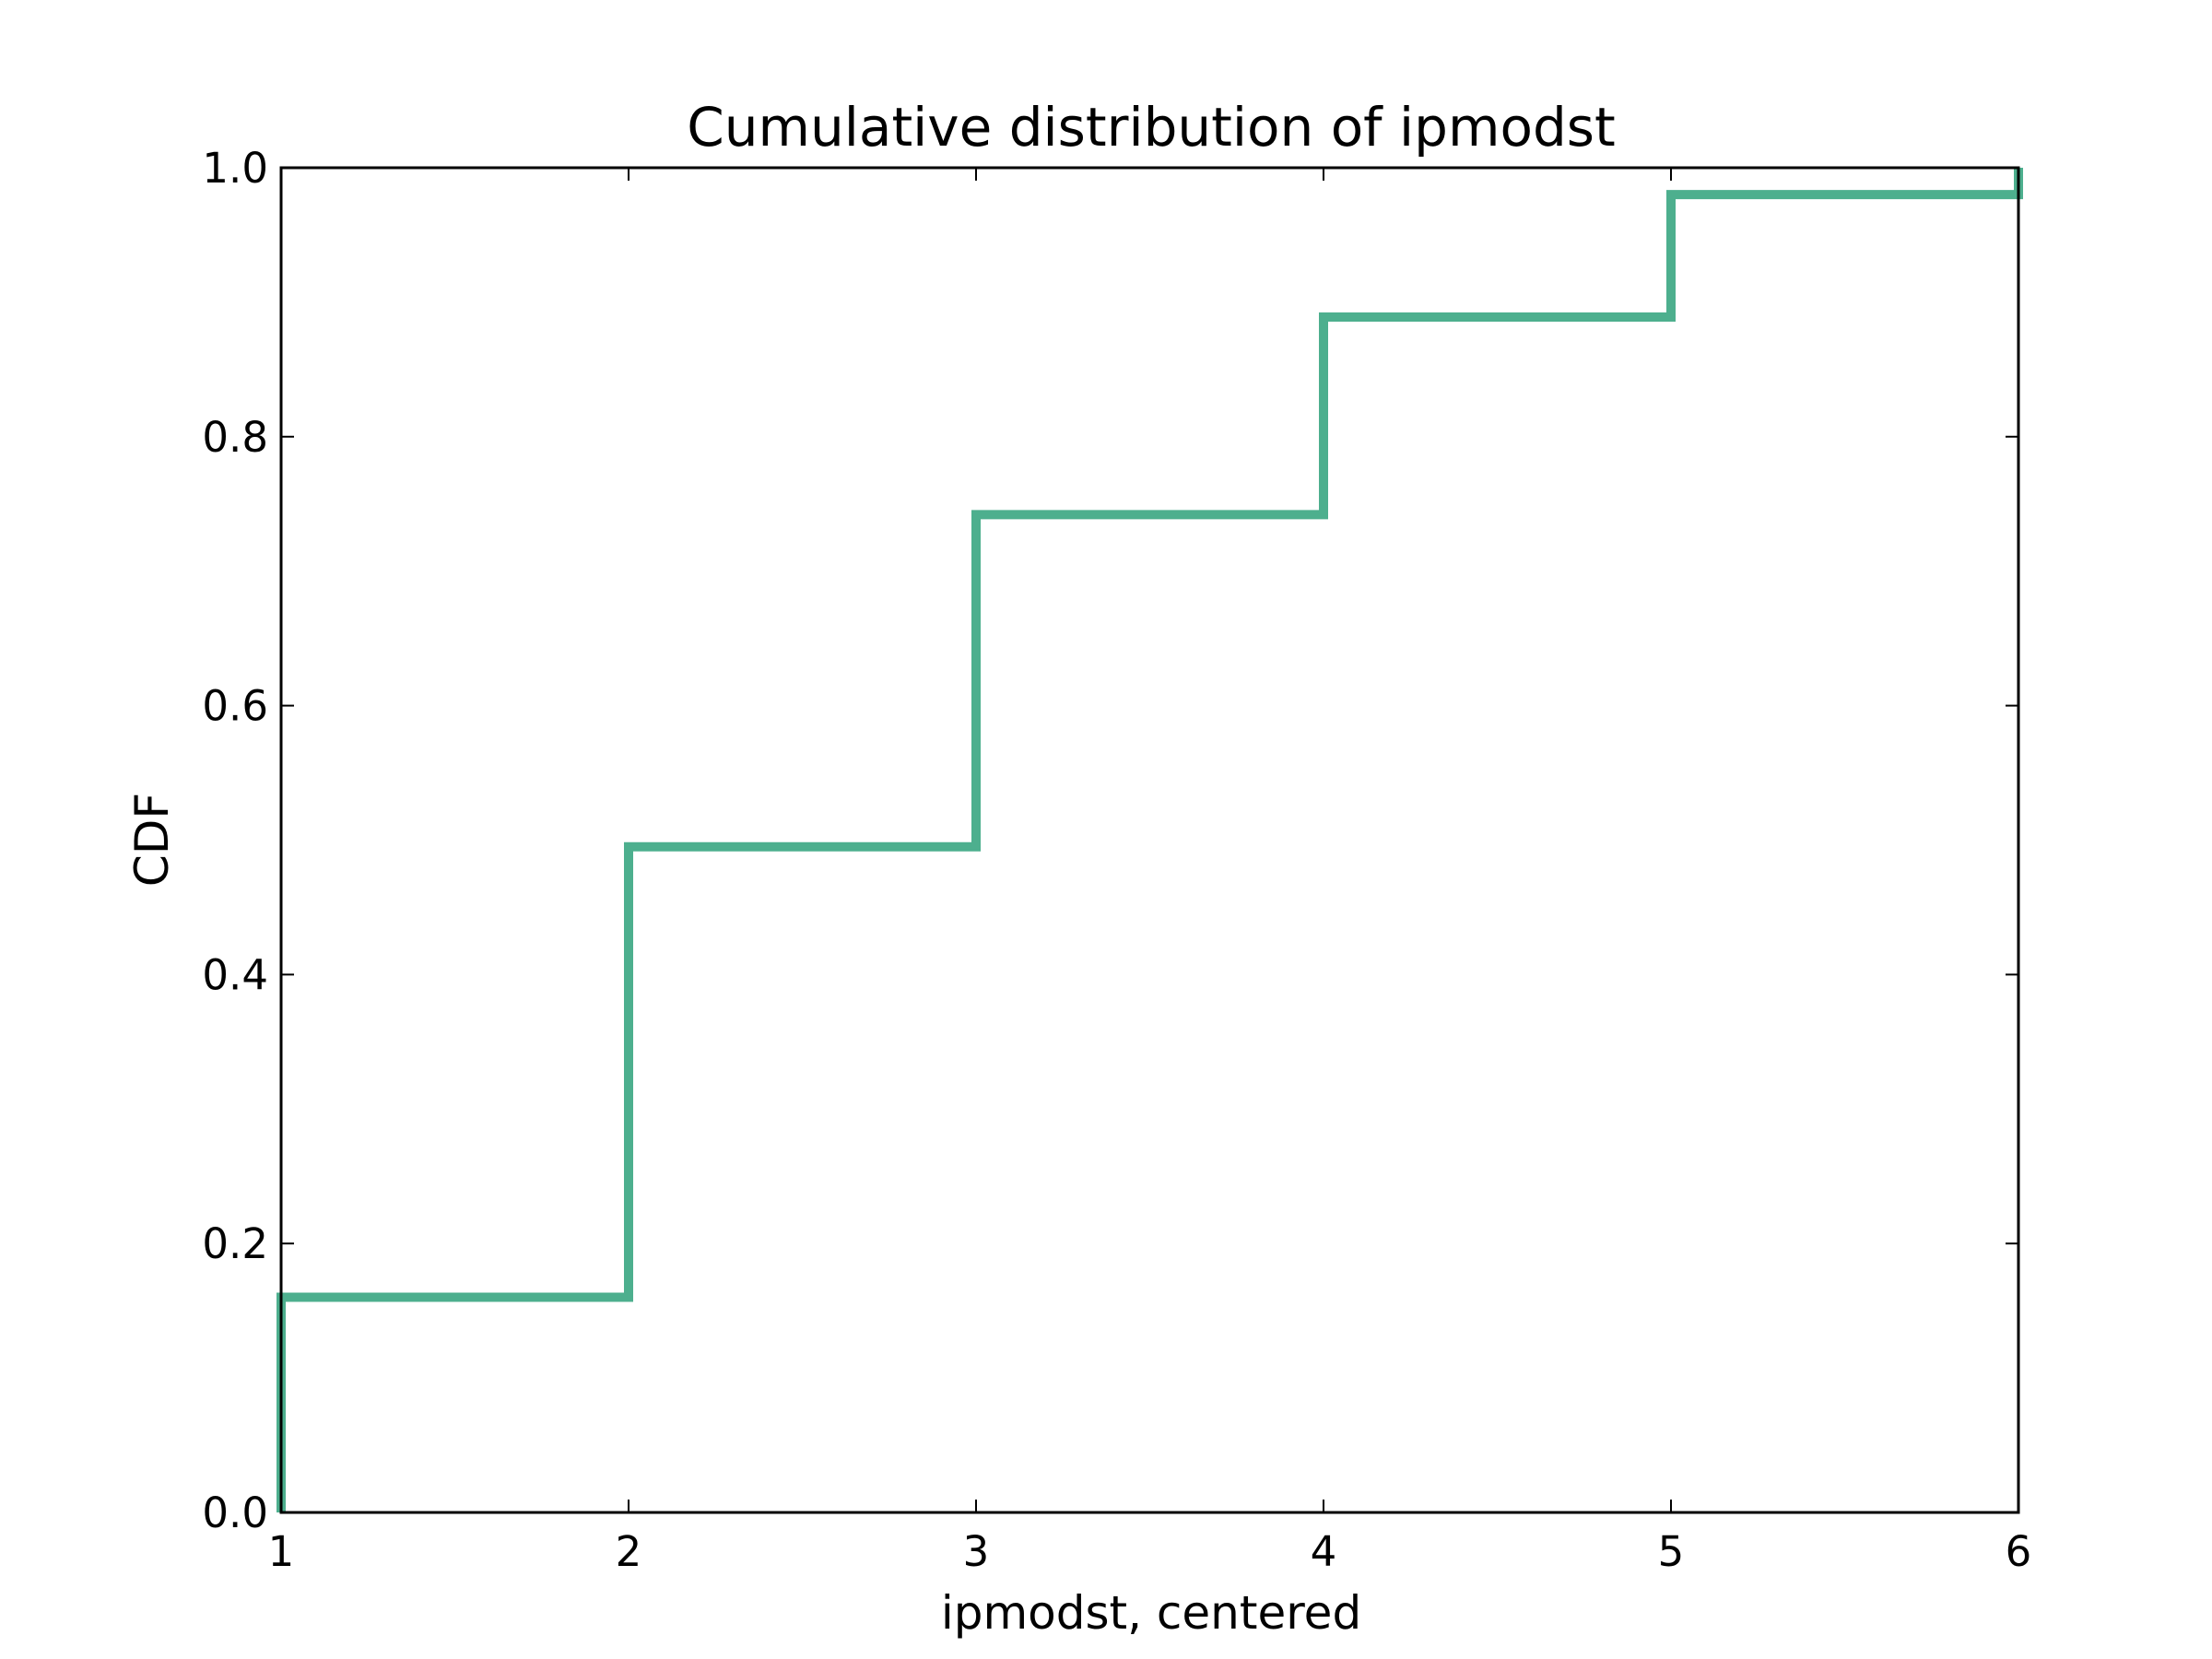 The width and height of the screenshot is (2212, 1659). I want to click on x-tick-label: 4, so click(1324, 1551).